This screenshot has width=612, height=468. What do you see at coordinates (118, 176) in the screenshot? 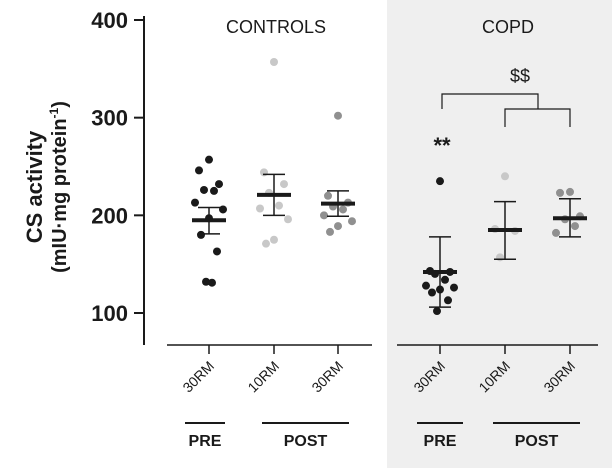
I see `y-axis: 100 200 300 400` at bounding box center [118, 176].